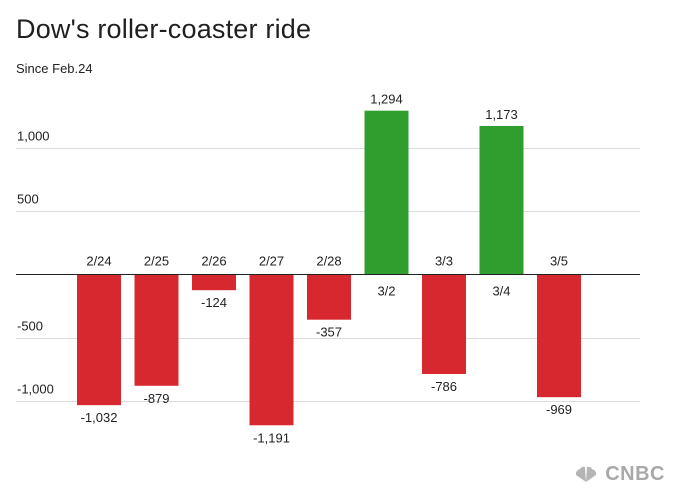  What do you see at coordinates (30, 326) in the screenshot?
I see `y-tick-label: -500` at bounding box center [30, 326].